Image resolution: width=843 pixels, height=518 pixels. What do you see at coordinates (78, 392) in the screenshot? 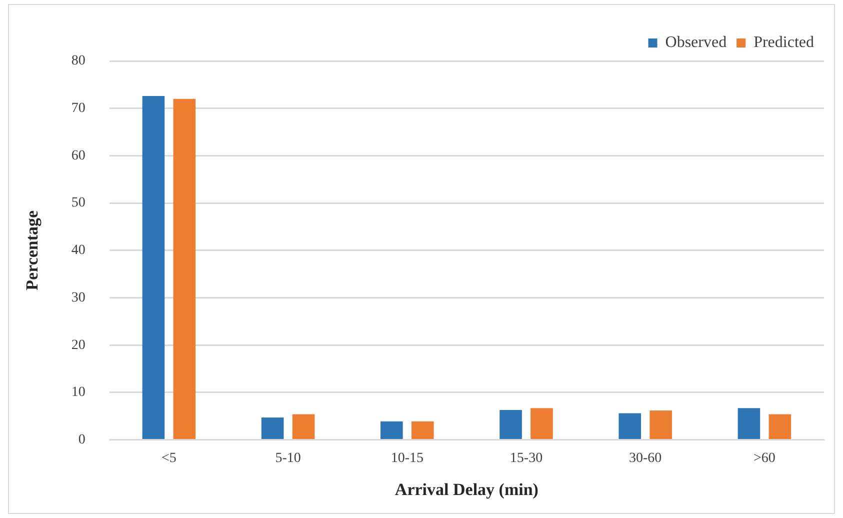
I see `y-tick-label: 10` at bounding box center [78, 392].